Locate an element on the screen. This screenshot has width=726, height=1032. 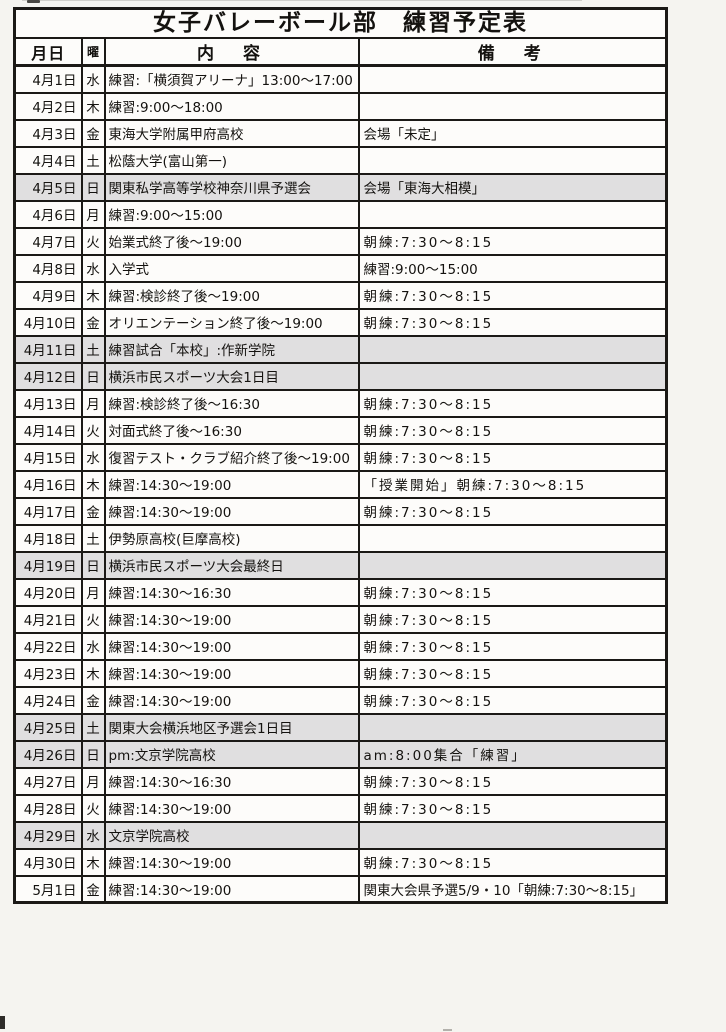
note-cell: 会場「未定」 is located at coordinates (512, 133).